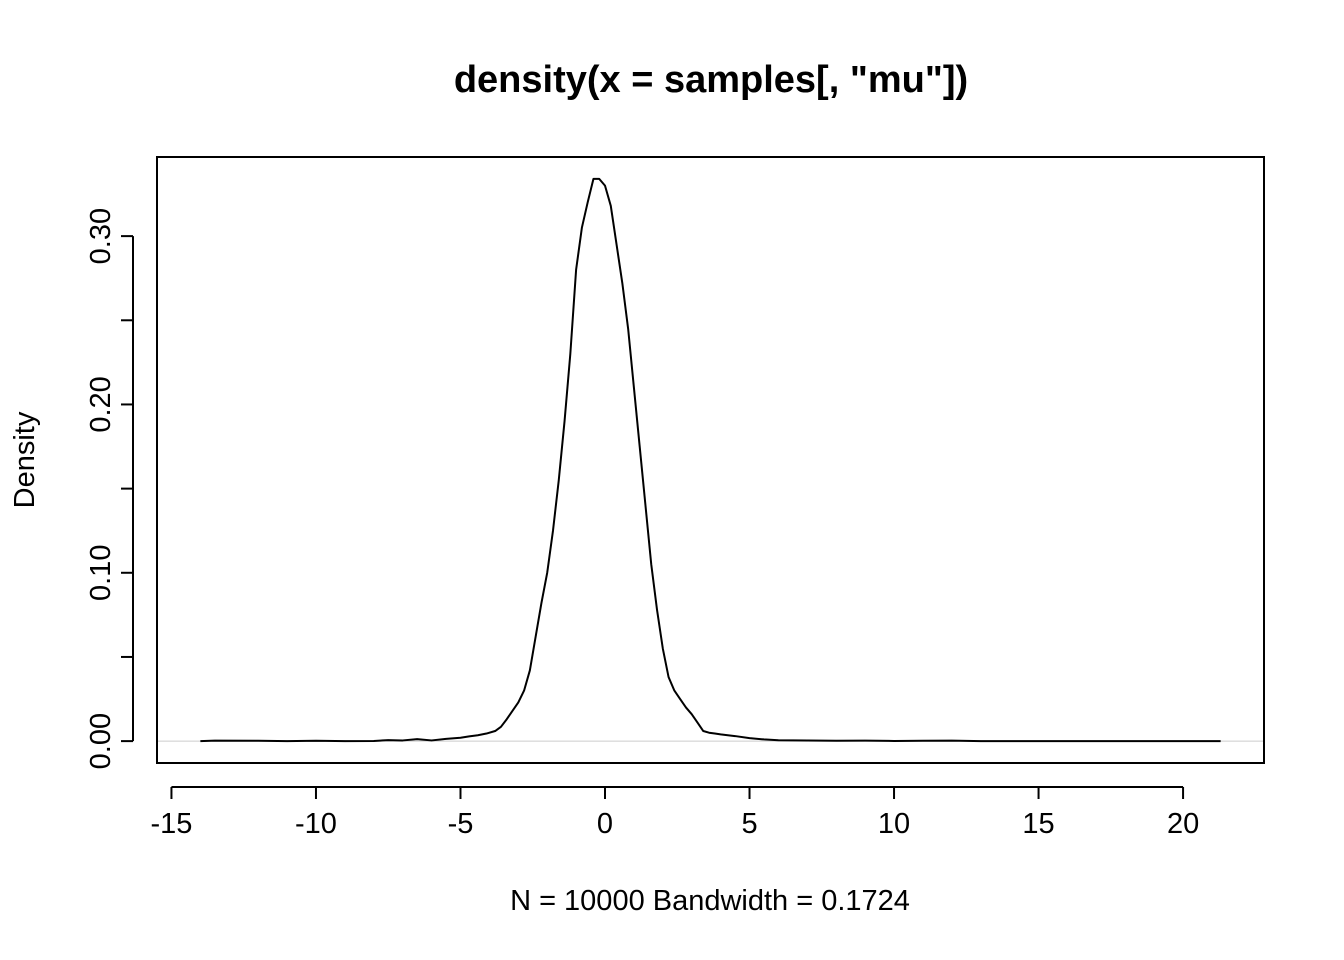  Describe the element at coordinates (894, 824) in the screenshot. I see `x-tick-label: 10` at that location.